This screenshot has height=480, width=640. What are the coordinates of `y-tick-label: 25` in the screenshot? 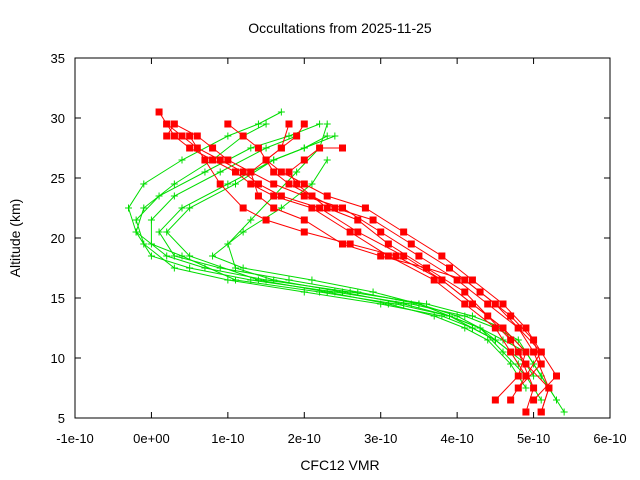 It's located at (58, 178).